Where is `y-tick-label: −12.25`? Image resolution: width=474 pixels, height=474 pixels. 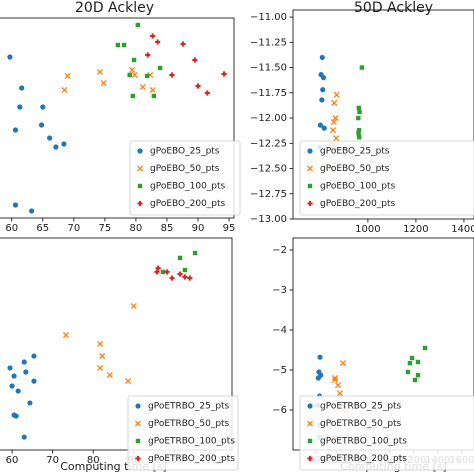 y-tick-label: −12.25 is located at coordinates (268, 143).